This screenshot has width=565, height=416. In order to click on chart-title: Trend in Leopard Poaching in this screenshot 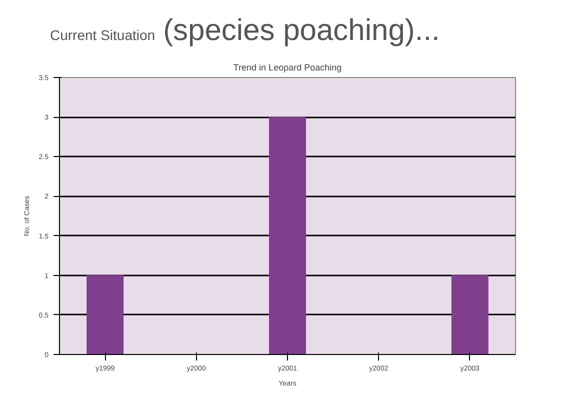, I will do `click(287, 67)`.